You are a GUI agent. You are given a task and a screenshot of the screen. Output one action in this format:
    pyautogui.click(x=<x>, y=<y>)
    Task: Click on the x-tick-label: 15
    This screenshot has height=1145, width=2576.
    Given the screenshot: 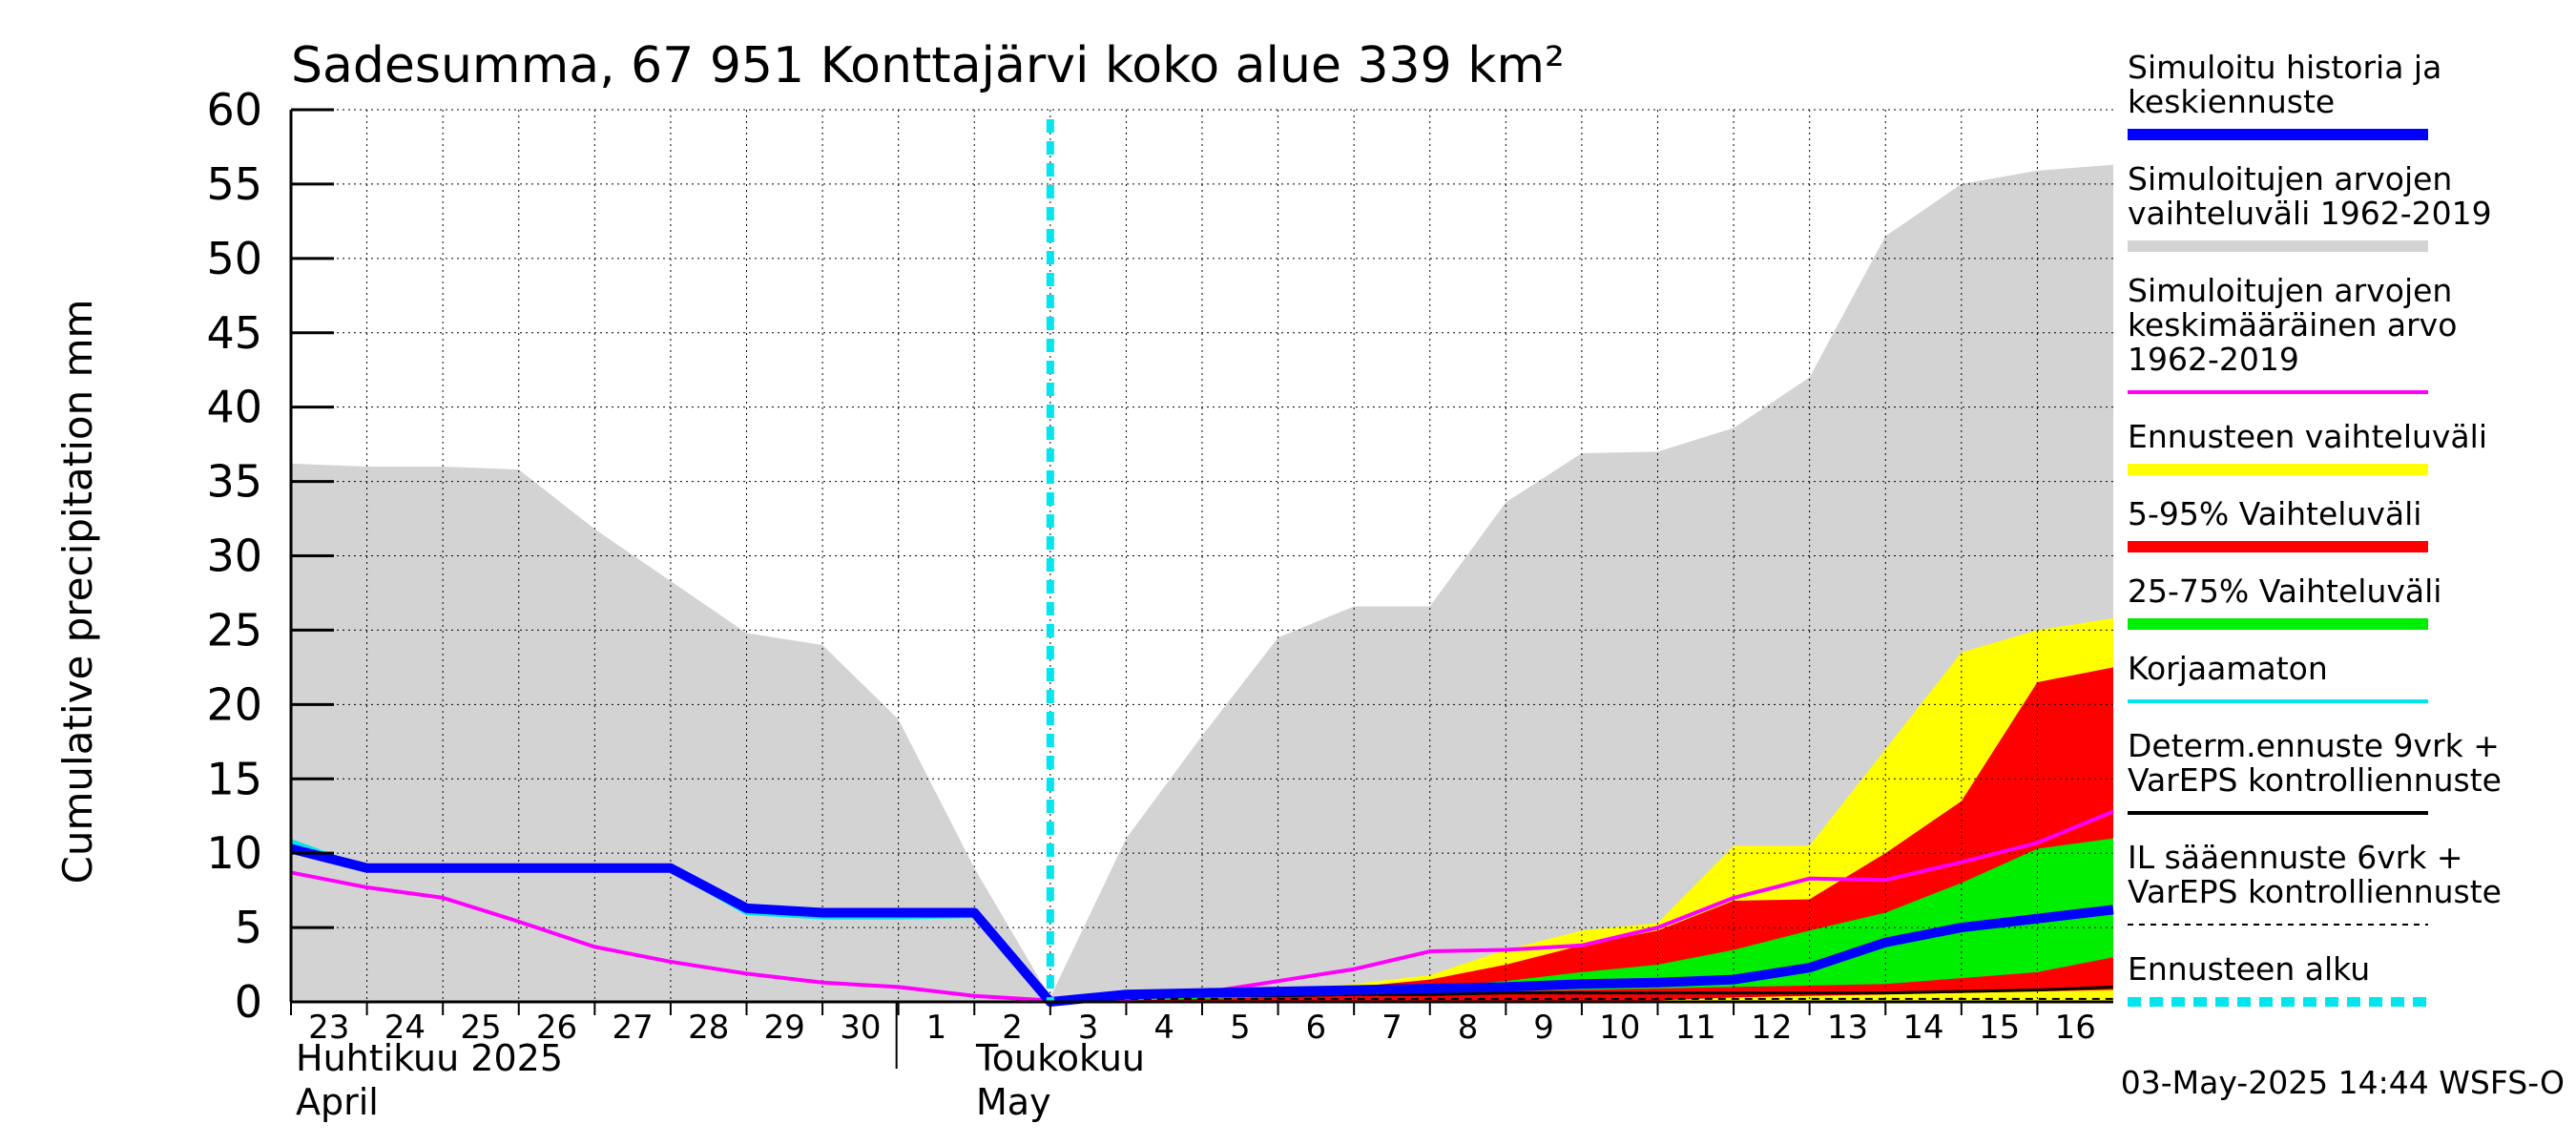 What is the action you would take?
    pyautogui.click(x=1999, y=1028)
    